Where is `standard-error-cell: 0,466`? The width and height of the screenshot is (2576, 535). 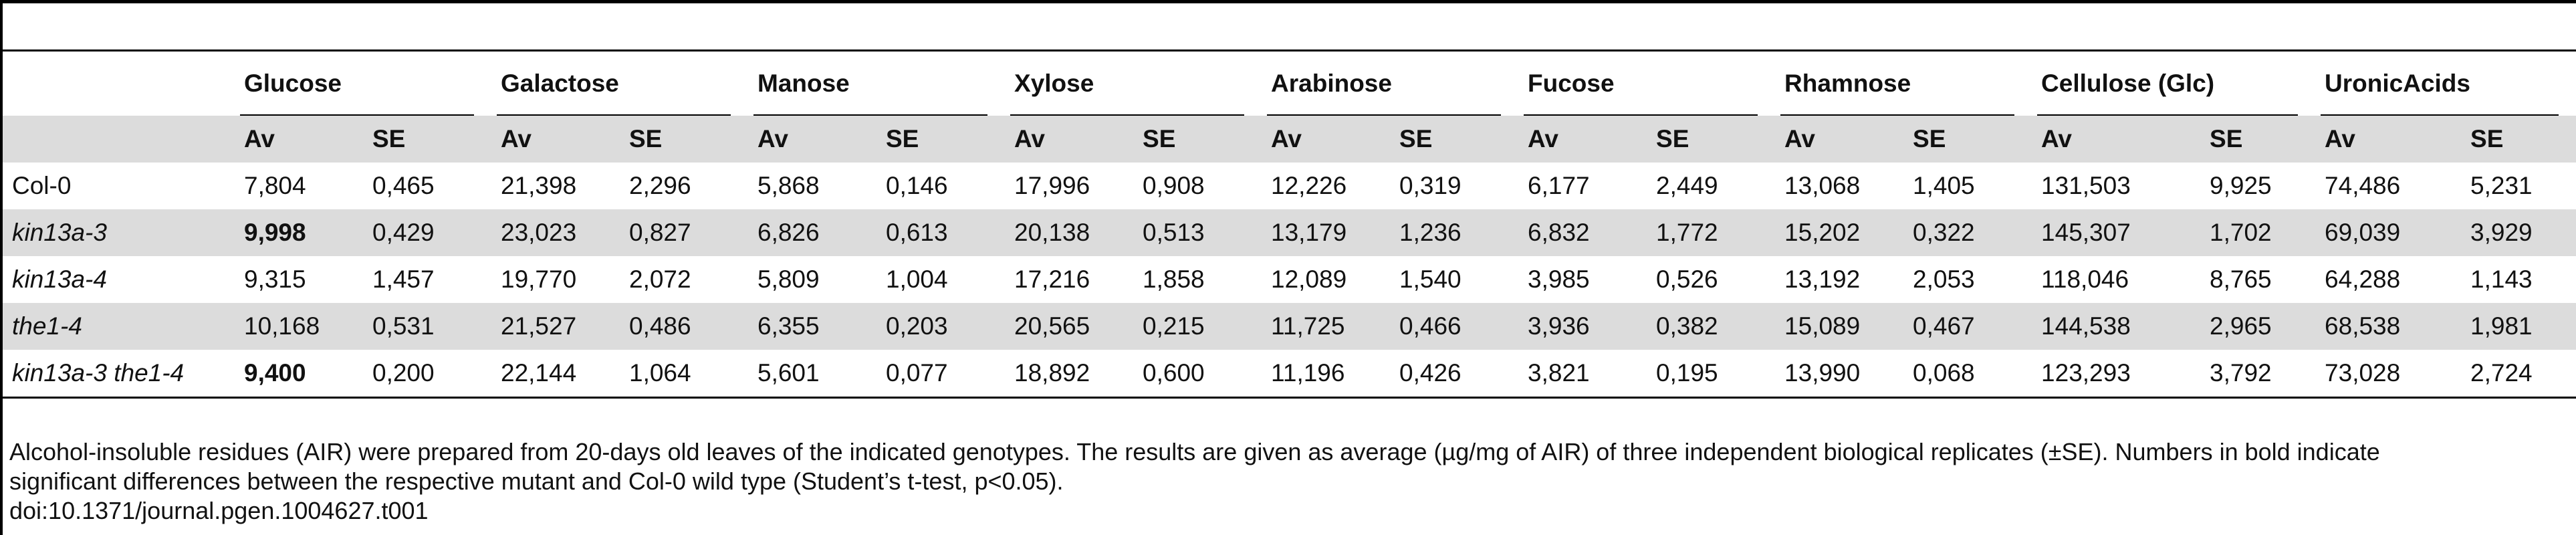
standard-error-cell: 0,466 is located at coordinates (1459, 326).